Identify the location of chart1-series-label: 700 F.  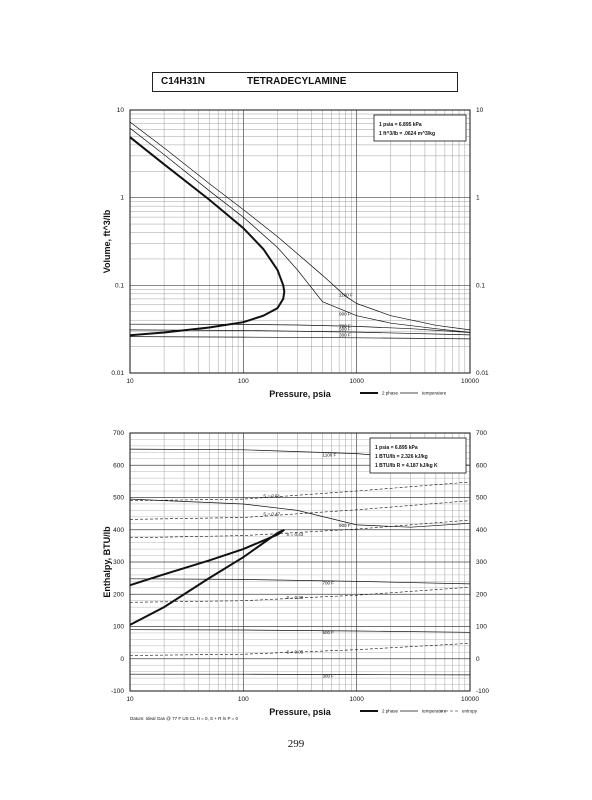
(345, 326).